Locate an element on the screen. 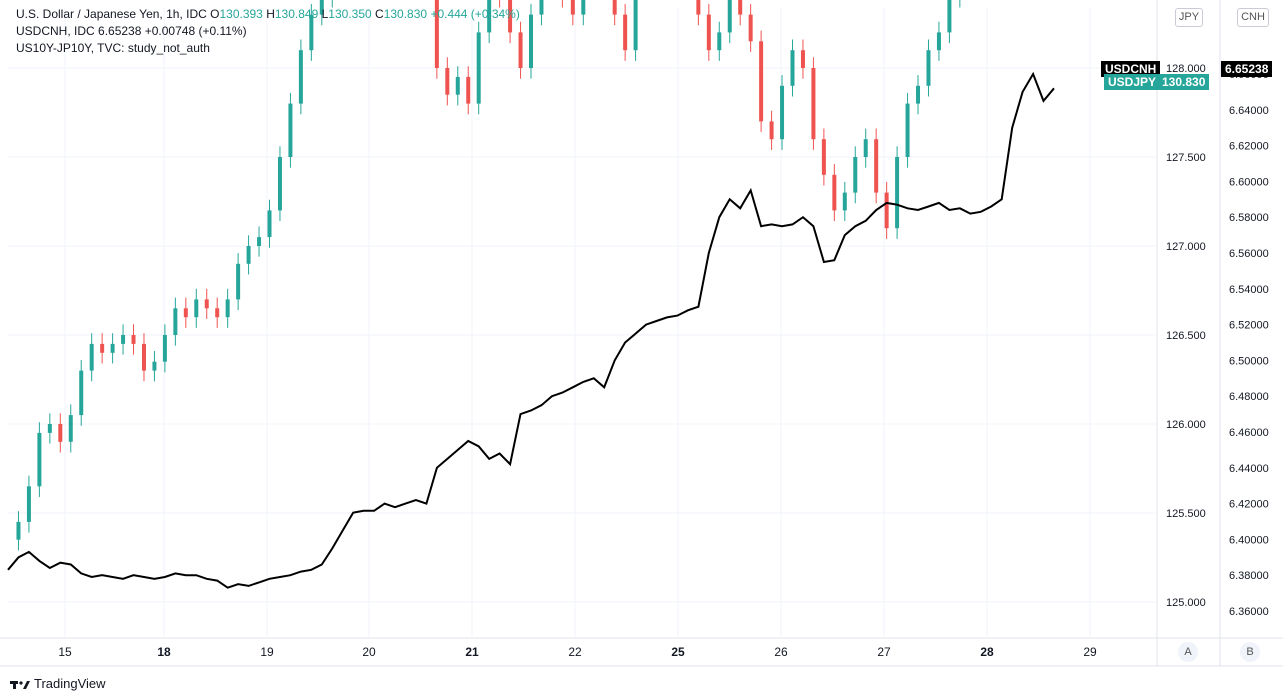  cnh-tick-label: 6.46000 is located at coordinates (1249, 433).